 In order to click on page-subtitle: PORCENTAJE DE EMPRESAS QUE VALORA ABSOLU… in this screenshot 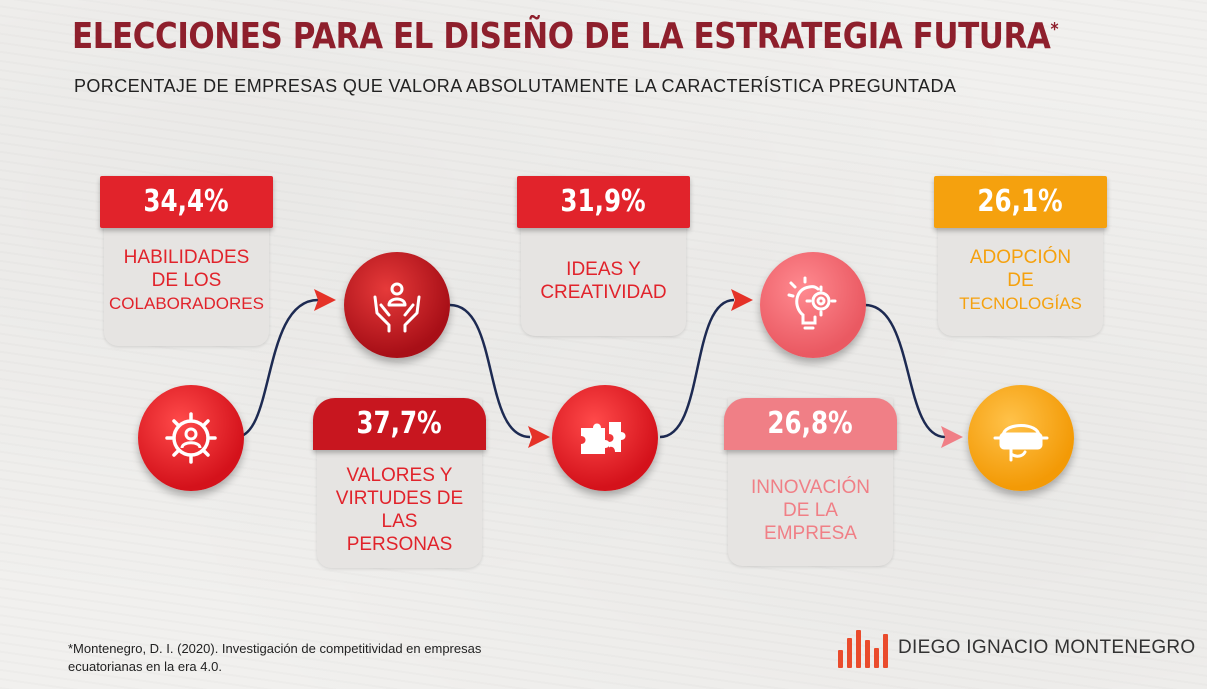, I will do `click(515, 86)`.